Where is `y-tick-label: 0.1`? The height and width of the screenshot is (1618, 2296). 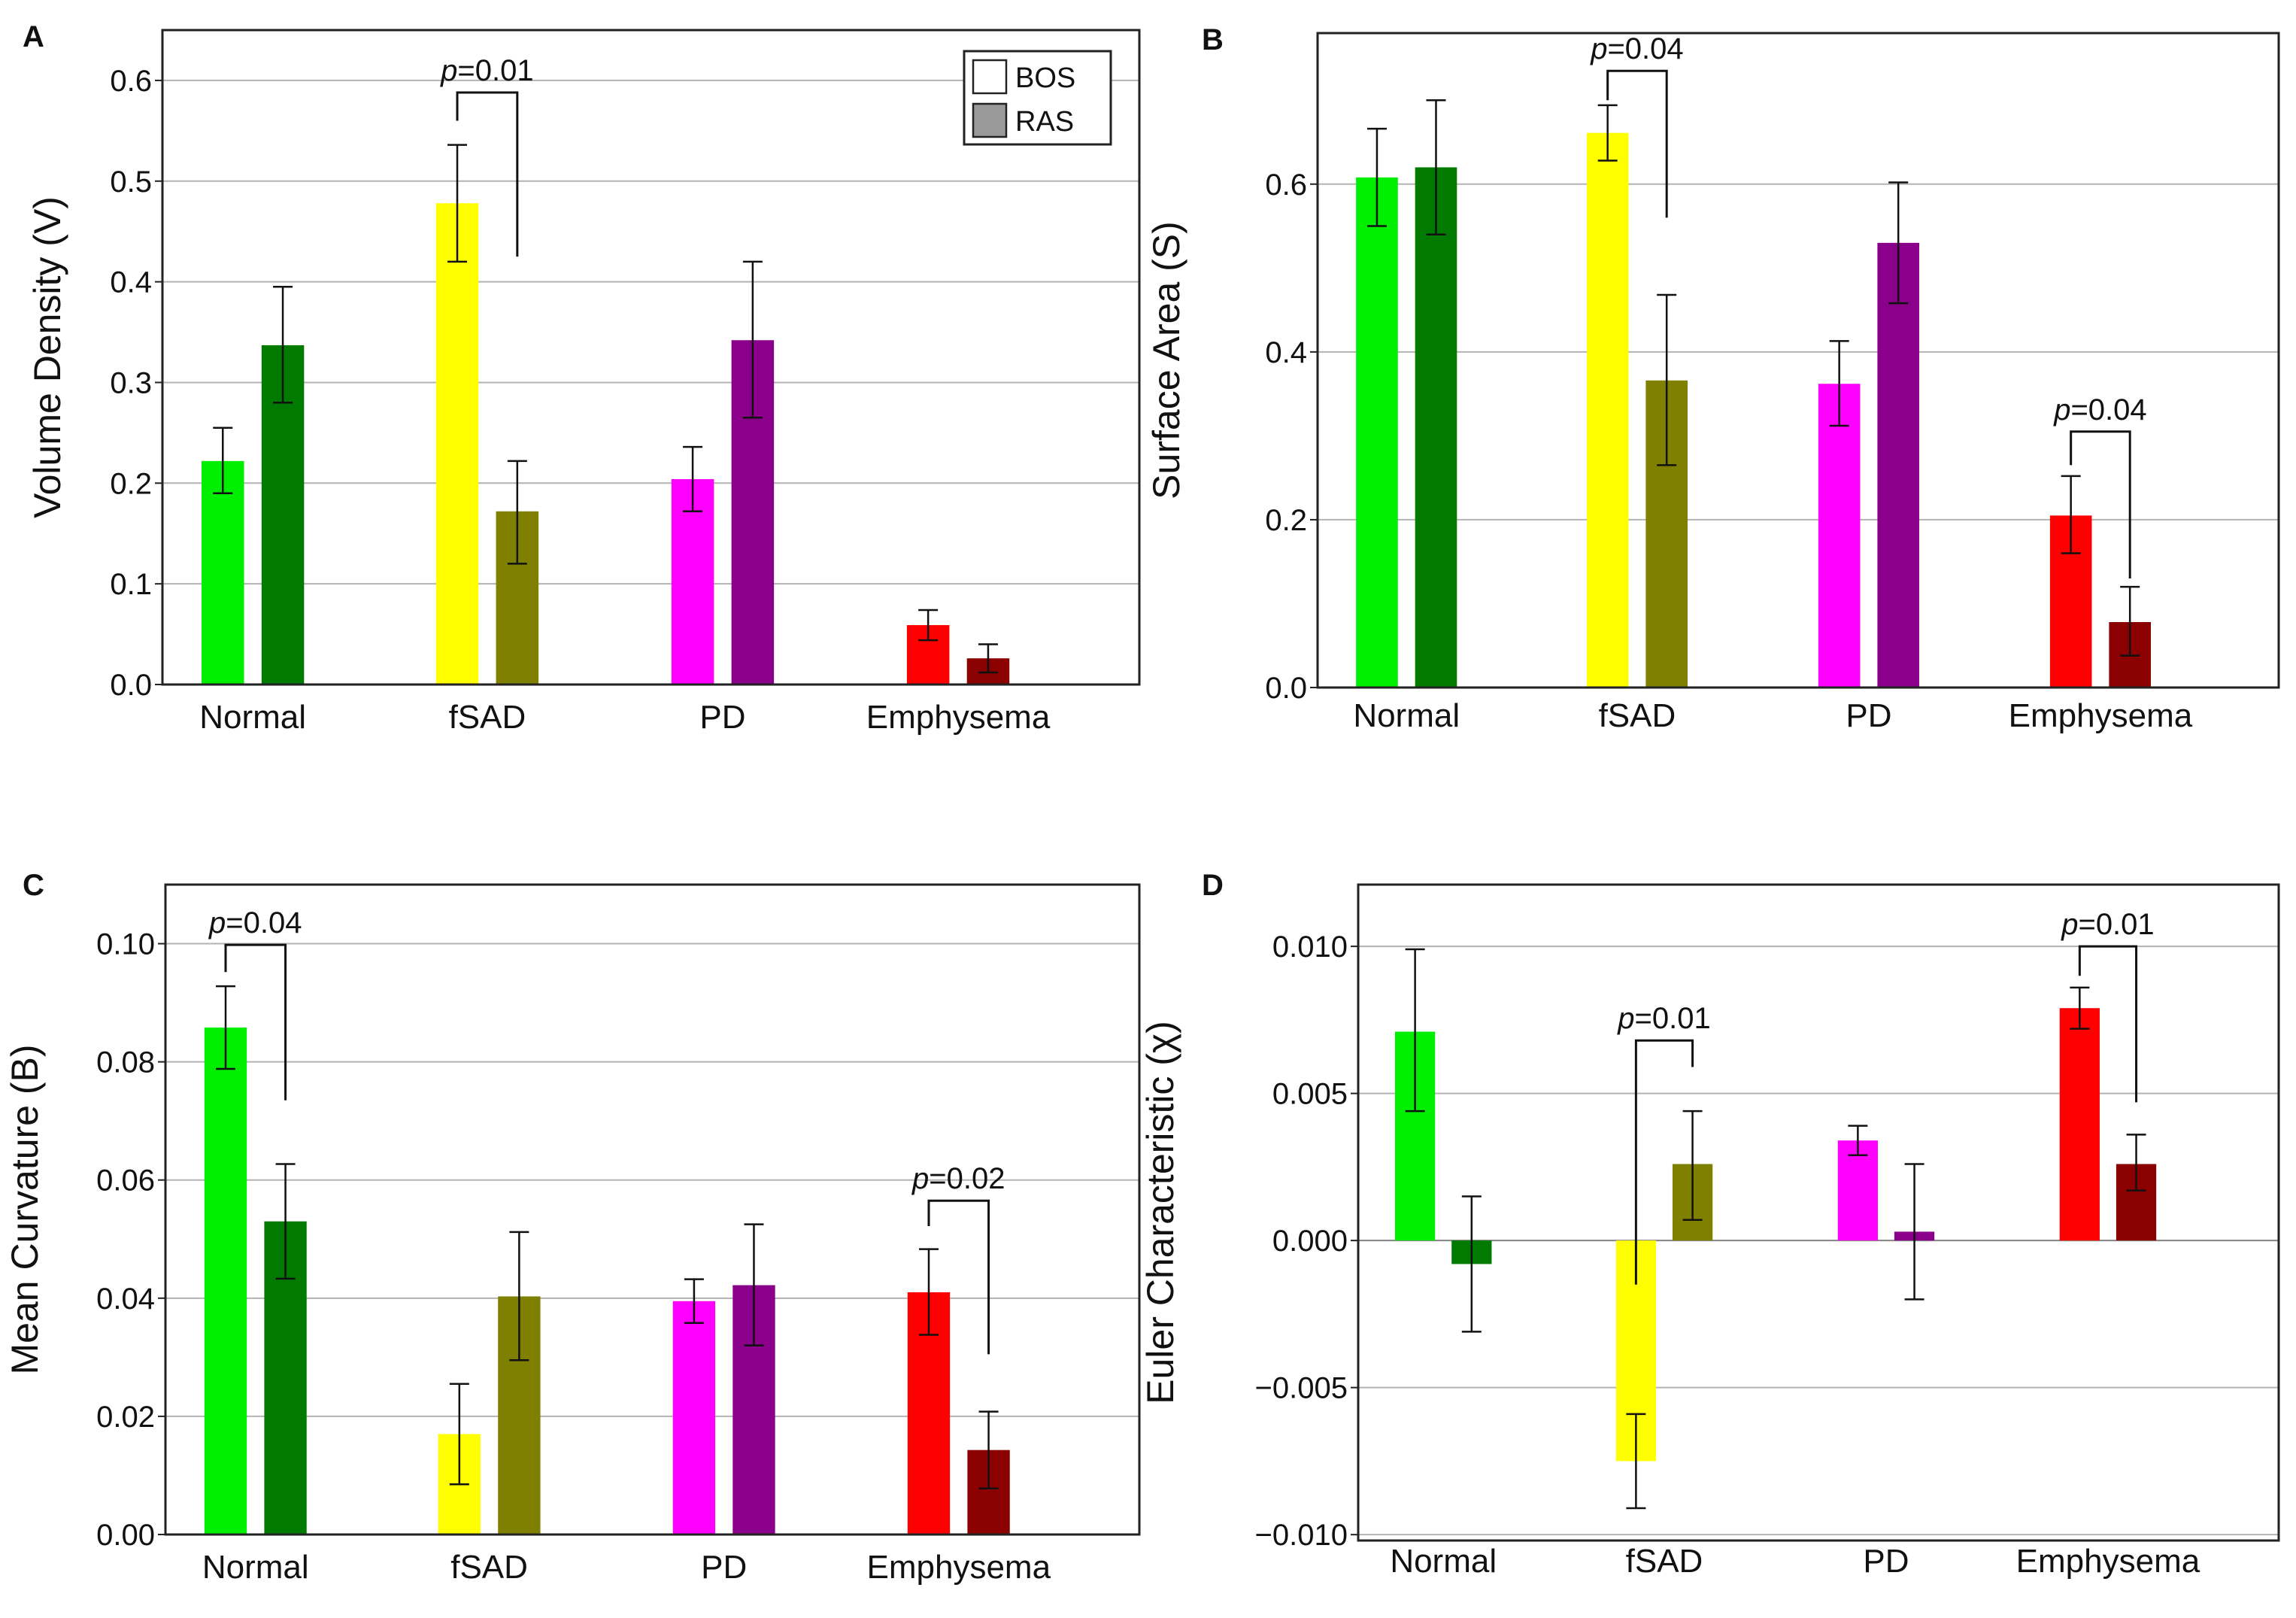 y-tick-label: 0.1 is located at coordinates (131, 585).